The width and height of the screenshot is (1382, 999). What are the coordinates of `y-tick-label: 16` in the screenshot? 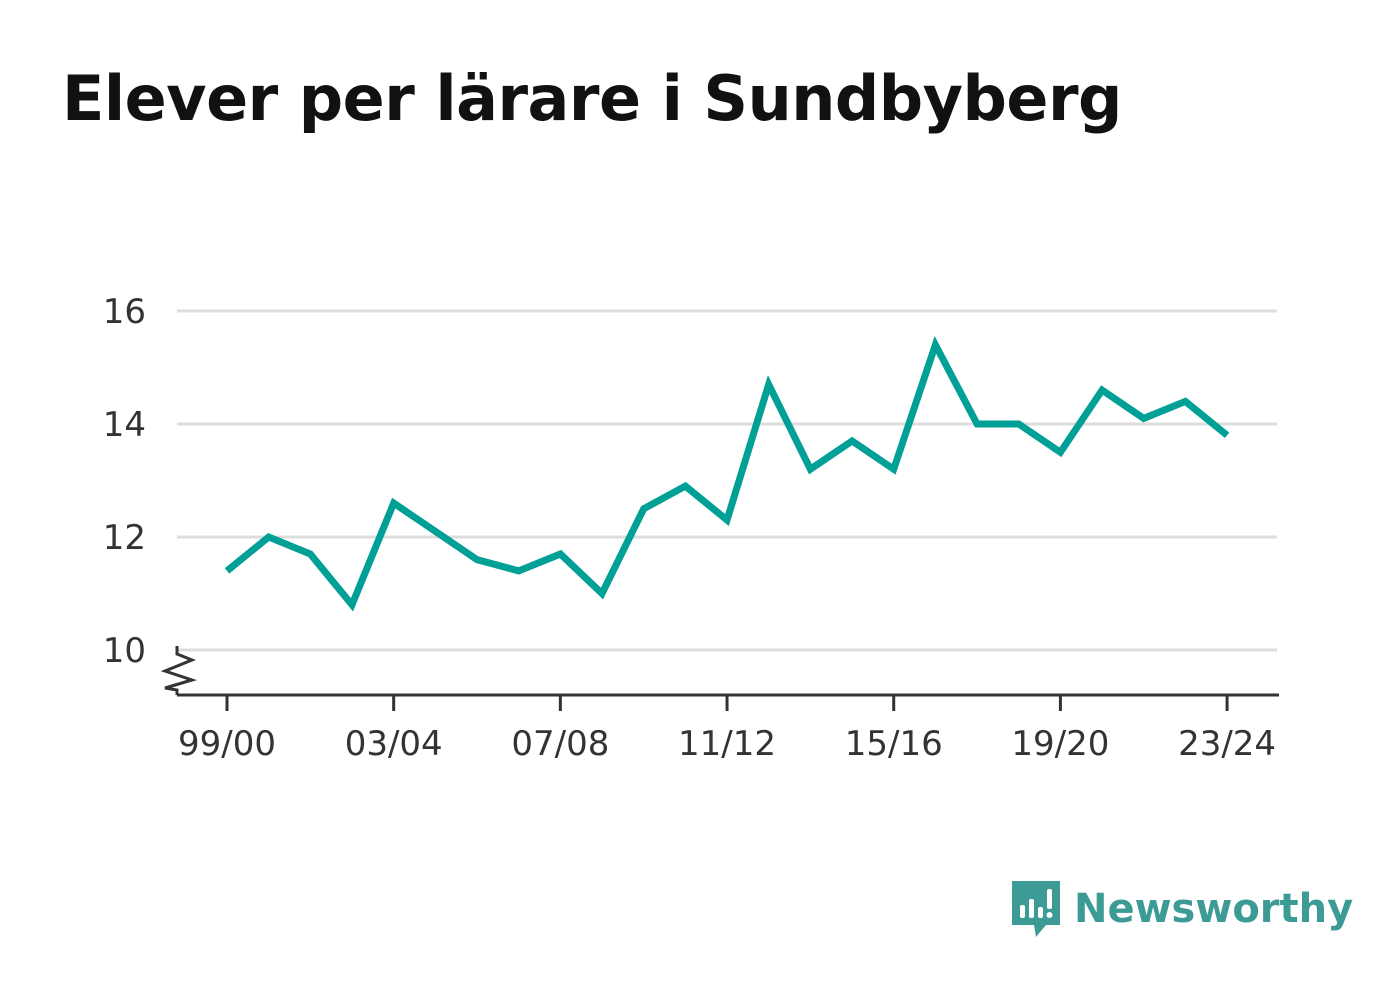 It's located at (124, 312).